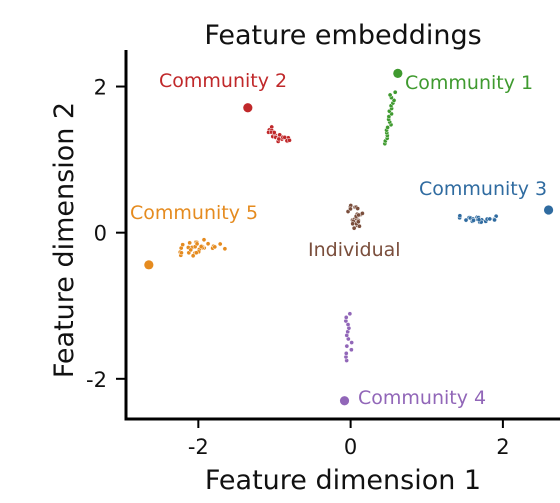  What do you see at coordinates (342, 35) in the screenshot?
I see `chart-title: Feature embeddings` at bounding box center [342, 35].